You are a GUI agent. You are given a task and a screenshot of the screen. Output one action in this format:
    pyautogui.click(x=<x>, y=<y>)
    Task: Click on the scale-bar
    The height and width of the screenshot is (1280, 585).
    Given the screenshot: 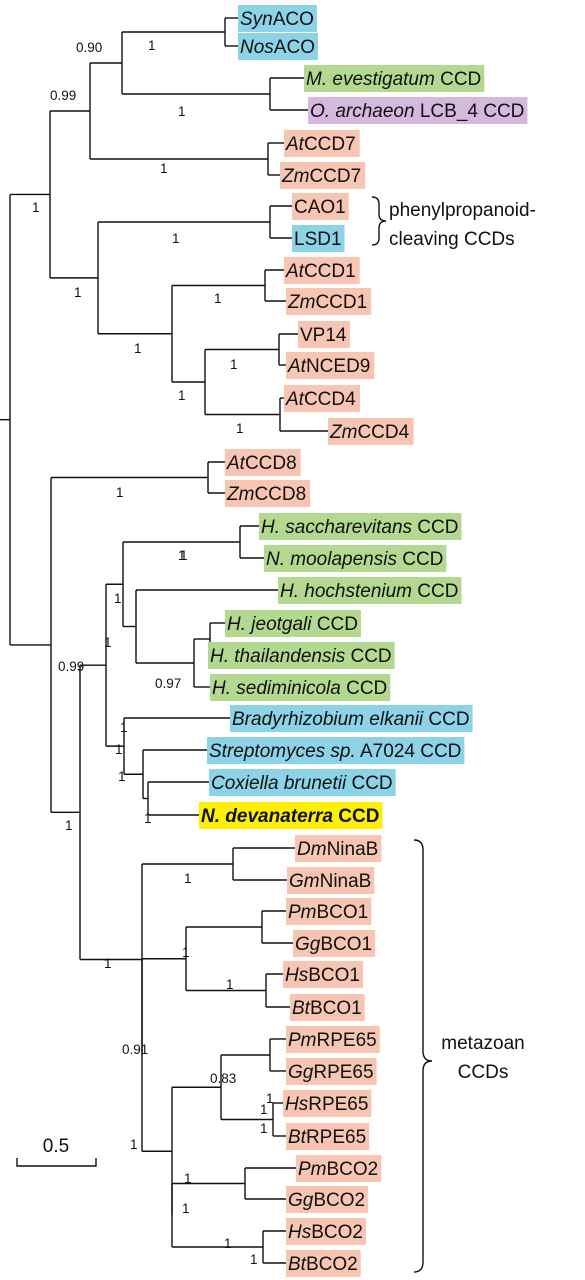 What is the action you would take?
    pyautogui.click(x=56, y=1162)
    